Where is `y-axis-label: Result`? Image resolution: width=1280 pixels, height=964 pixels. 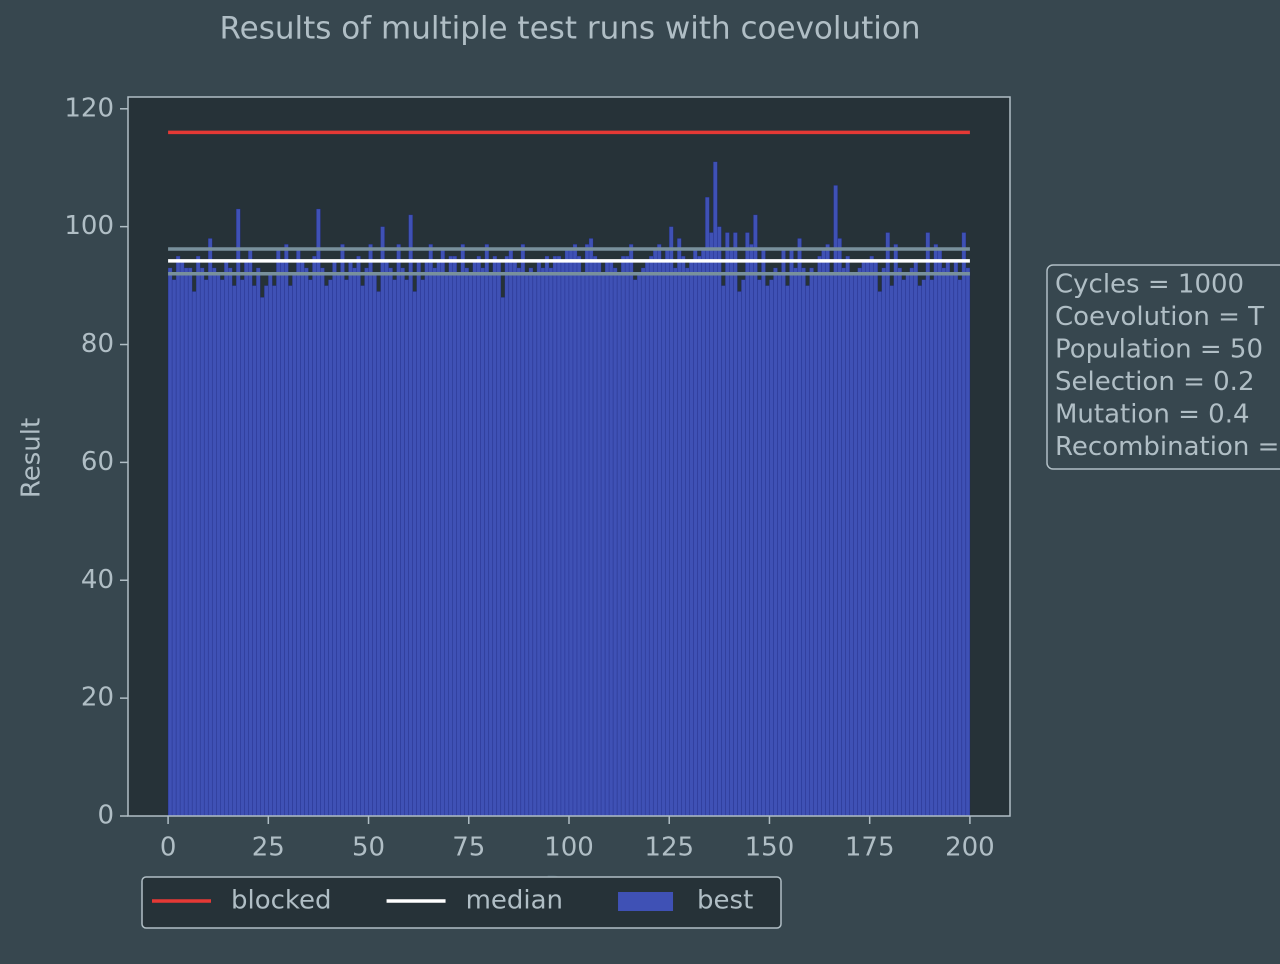
y-axis-label: Result is located at coordinates (32, 458).